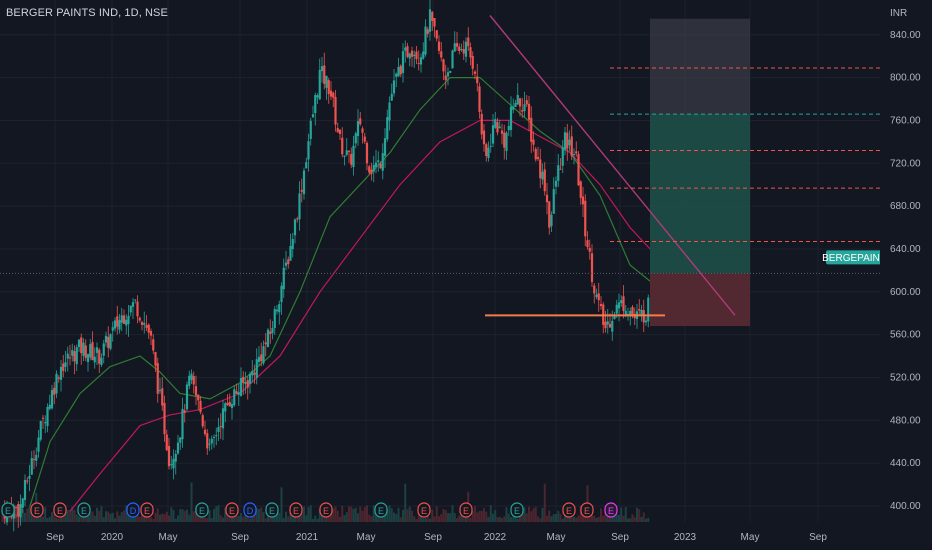 This screenshot has width=932, height=550. Describe the element at coordinates (750, 537) in the screenshot. I see `x-tick-label: May` at that location.